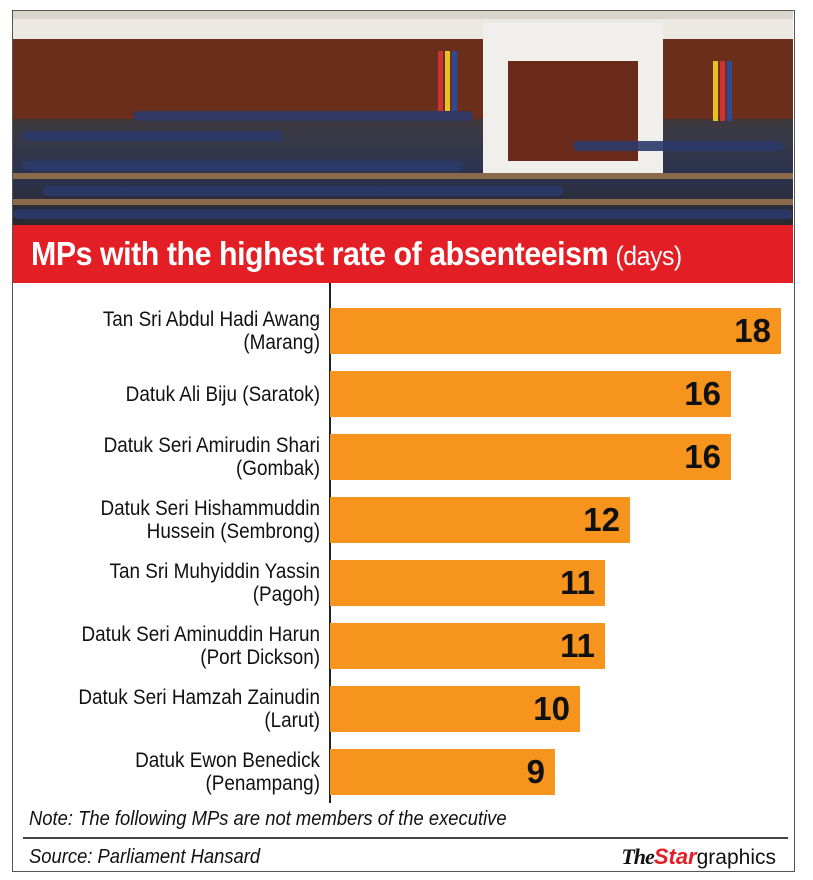 This screenshot has height=880, width=813. I want to click on label-line2: (Larut), so click(292, 720).